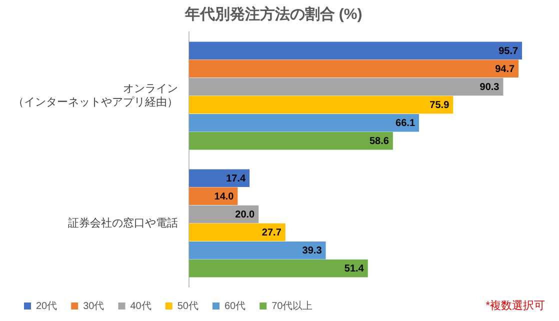 The width and height of the screenshot is (559, 321). What do you see at coordinates (292, 306) in the screenshot?
I see `legend-label: 70代以上` at bounding box center [292, 306].